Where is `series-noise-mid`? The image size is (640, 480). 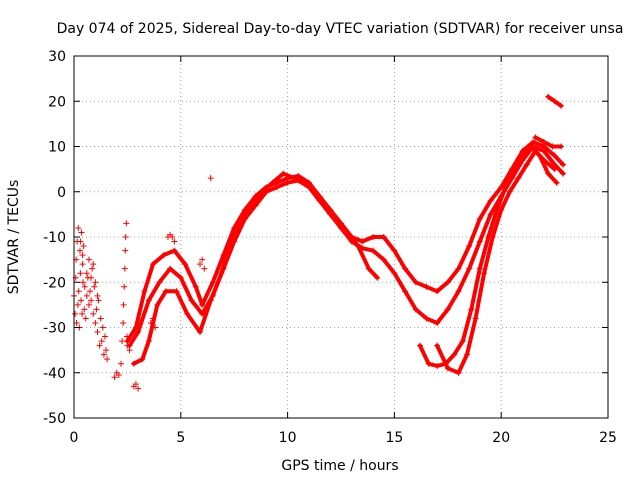
series-noise-mid is located at coordinates (162, 283).